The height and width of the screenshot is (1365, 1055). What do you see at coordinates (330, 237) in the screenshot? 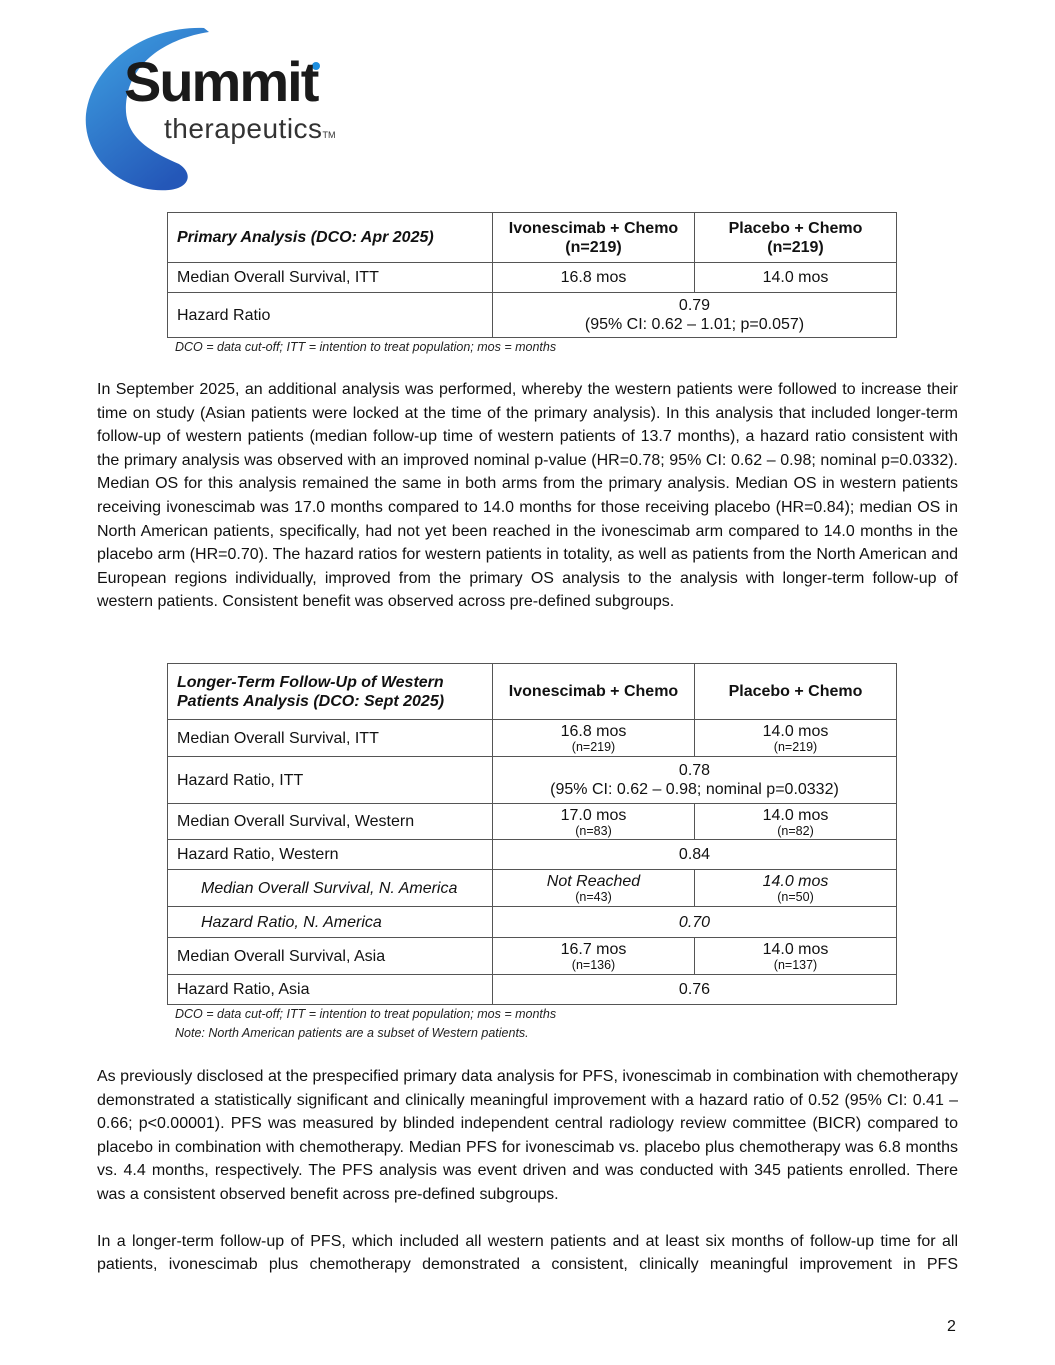
I see `table-header-cell: Primary Analysis (DCO: Apr 2025)` at bounding box center [330, 237].